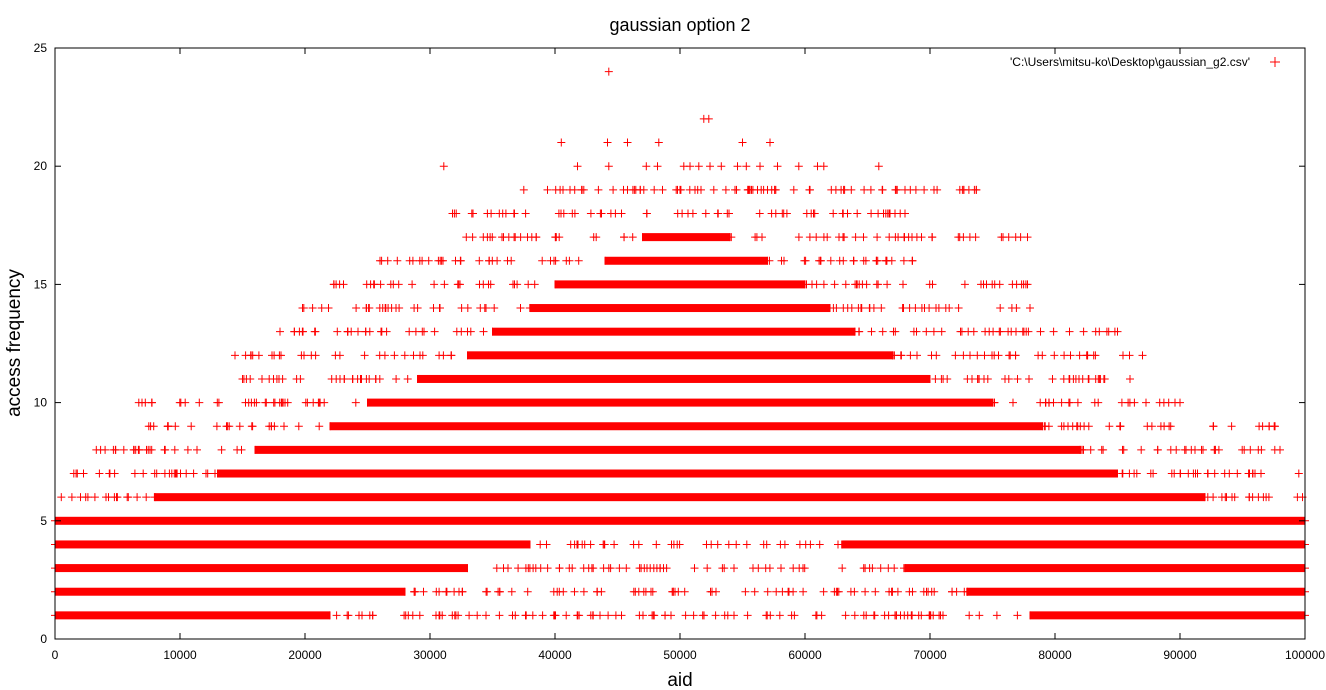 This screenshot has height=690, width=1326. Describe the element at coordinates (805, 655) in the screenshot. I see `x-tick-label: 60000` at that location.